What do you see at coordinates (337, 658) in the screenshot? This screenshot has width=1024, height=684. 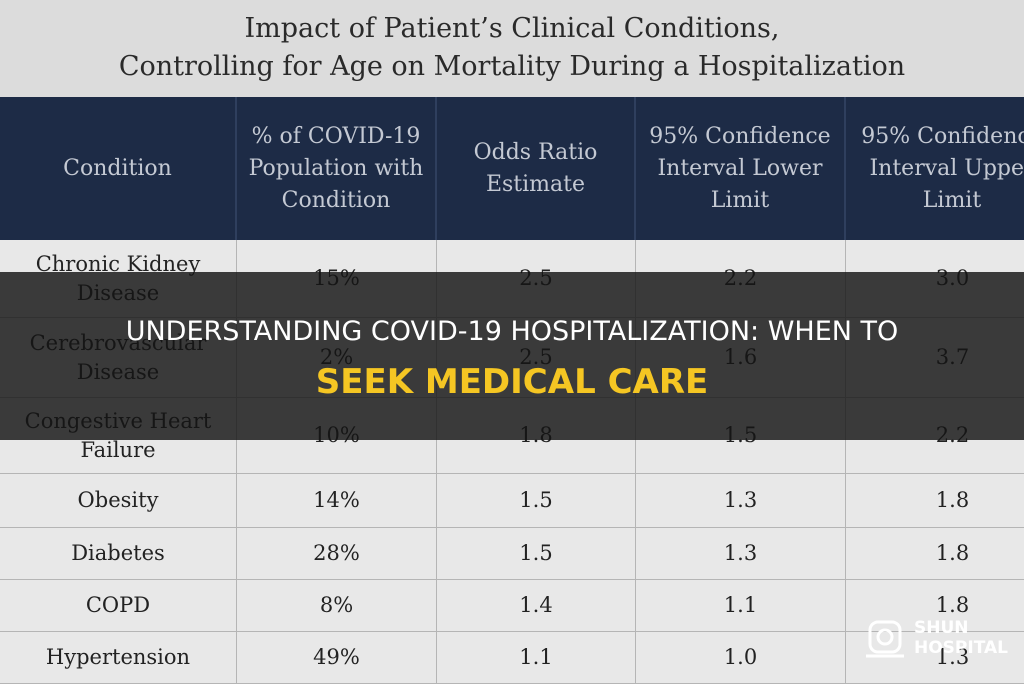 I see `table-cell: 49%` at bounding box center [337, 658].